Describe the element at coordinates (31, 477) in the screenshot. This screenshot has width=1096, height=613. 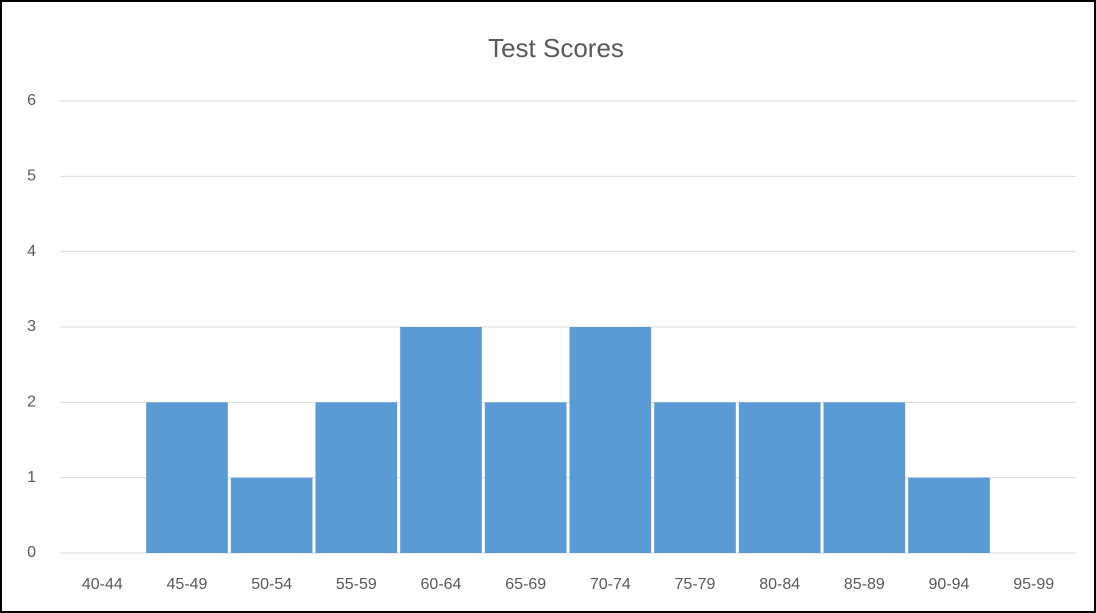
I see `y-tick-label: 1` at that location.